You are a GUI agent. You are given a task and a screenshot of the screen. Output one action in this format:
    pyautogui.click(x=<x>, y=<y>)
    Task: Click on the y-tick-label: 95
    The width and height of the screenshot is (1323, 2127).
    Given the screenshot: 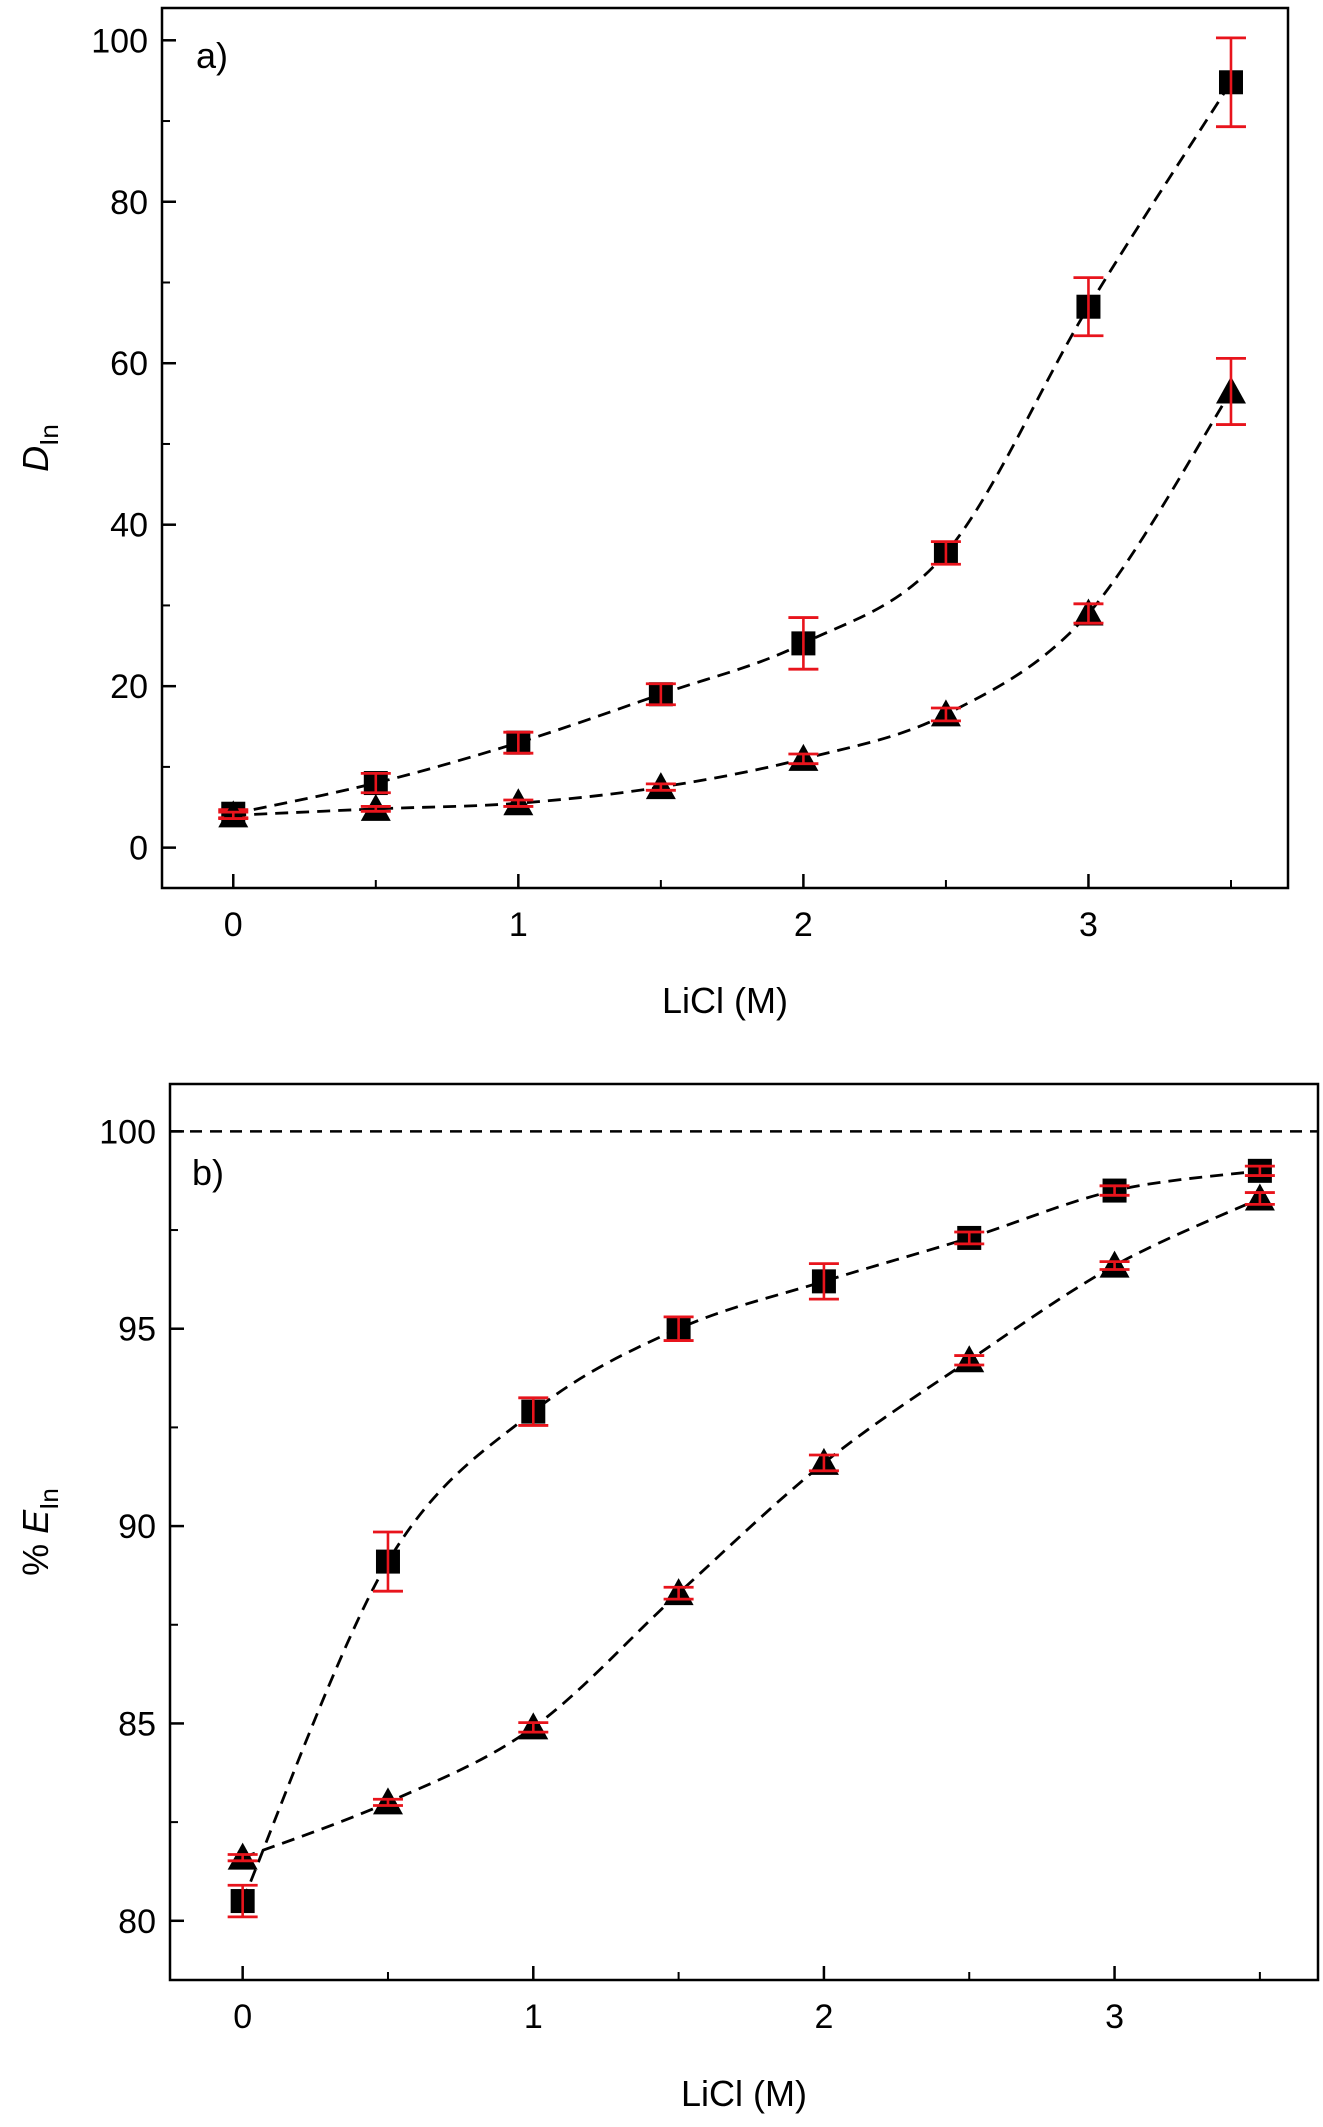 What is the action you would take?
    pyautogui.click(x=137, y=1330)
    